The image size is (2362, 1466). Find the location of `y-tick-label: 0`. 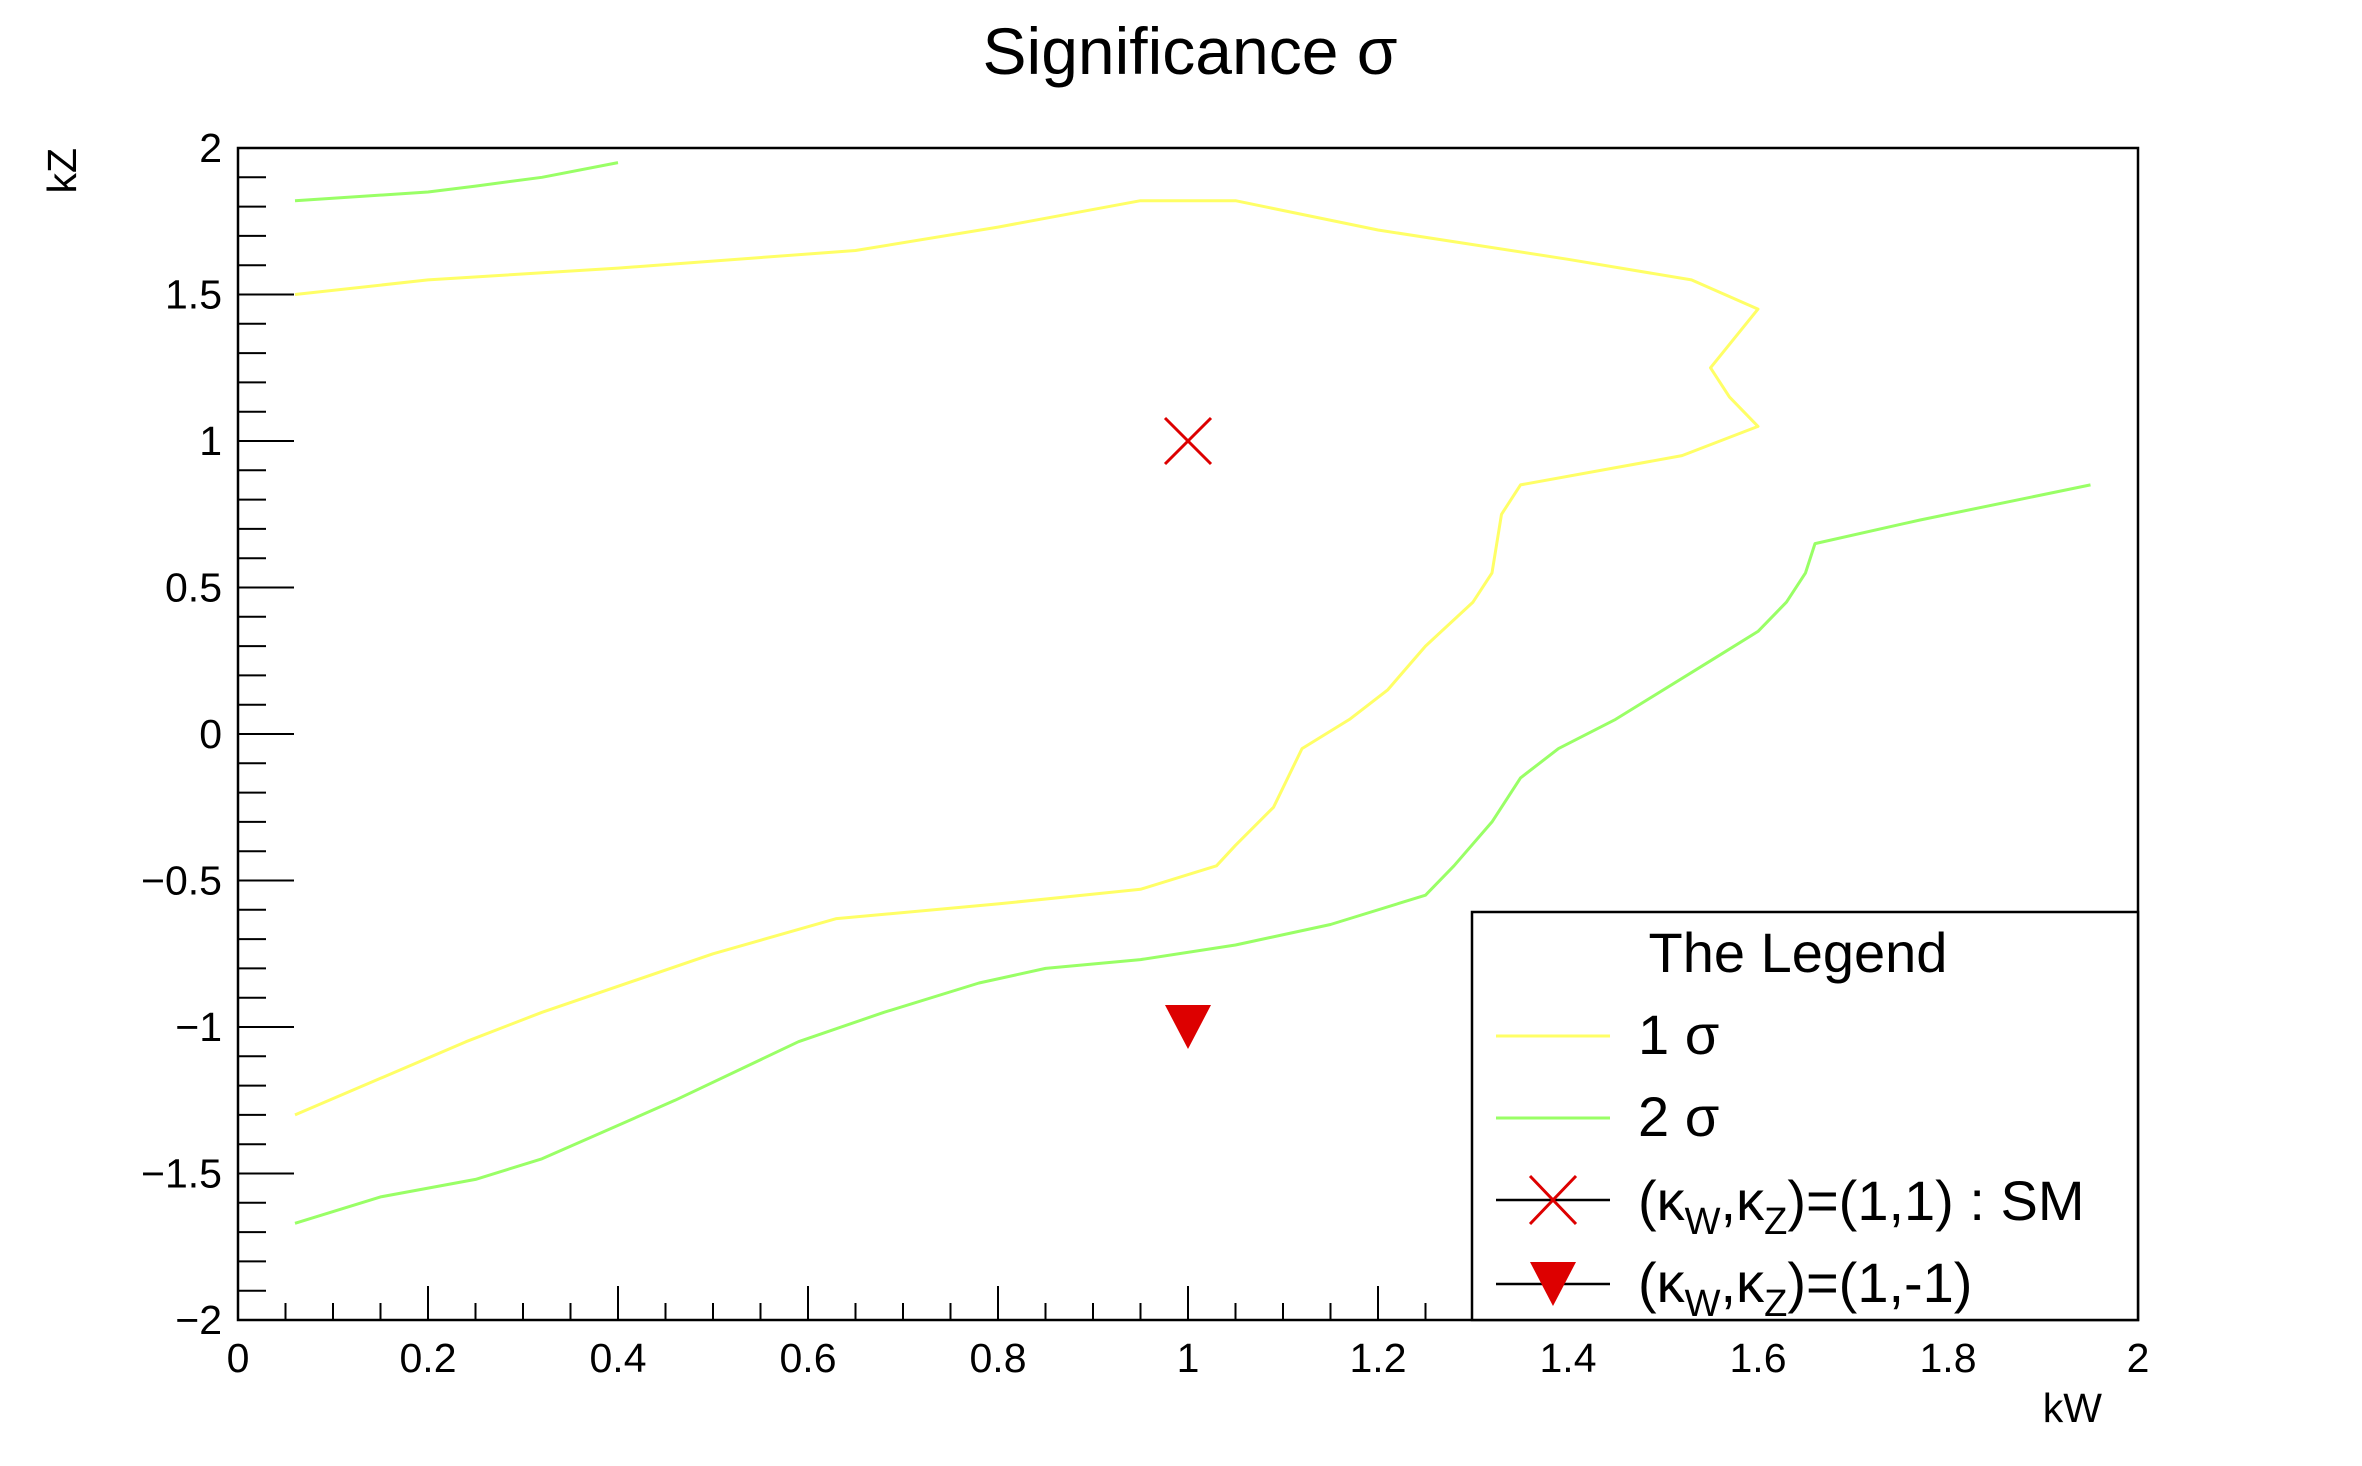

y-tick-label: 0 is located at coordinates (210, 734).